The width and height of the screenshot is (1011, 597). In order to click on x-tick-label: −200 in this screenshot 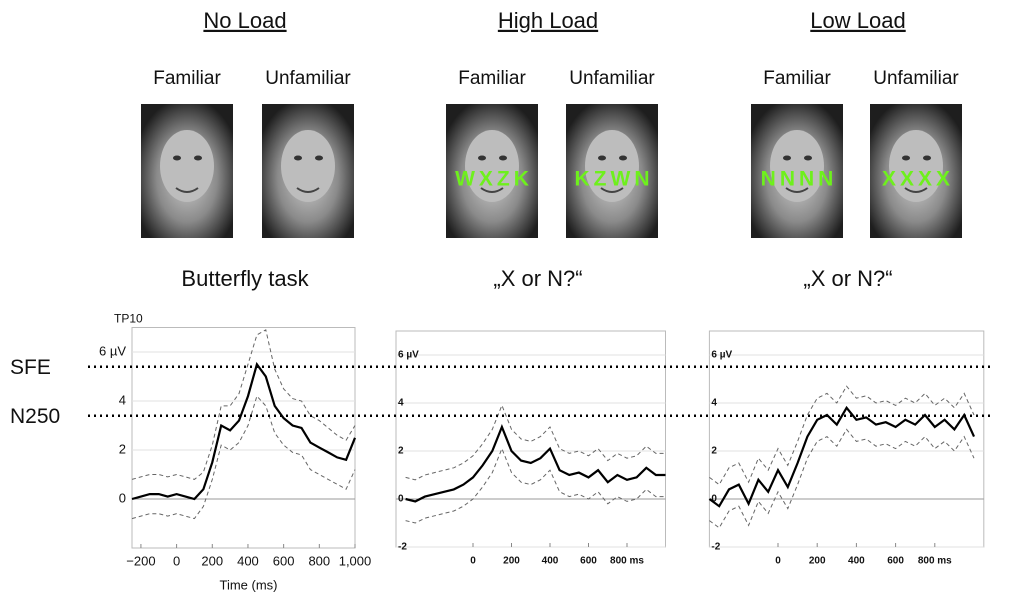, I will do `click(140, 560)`.